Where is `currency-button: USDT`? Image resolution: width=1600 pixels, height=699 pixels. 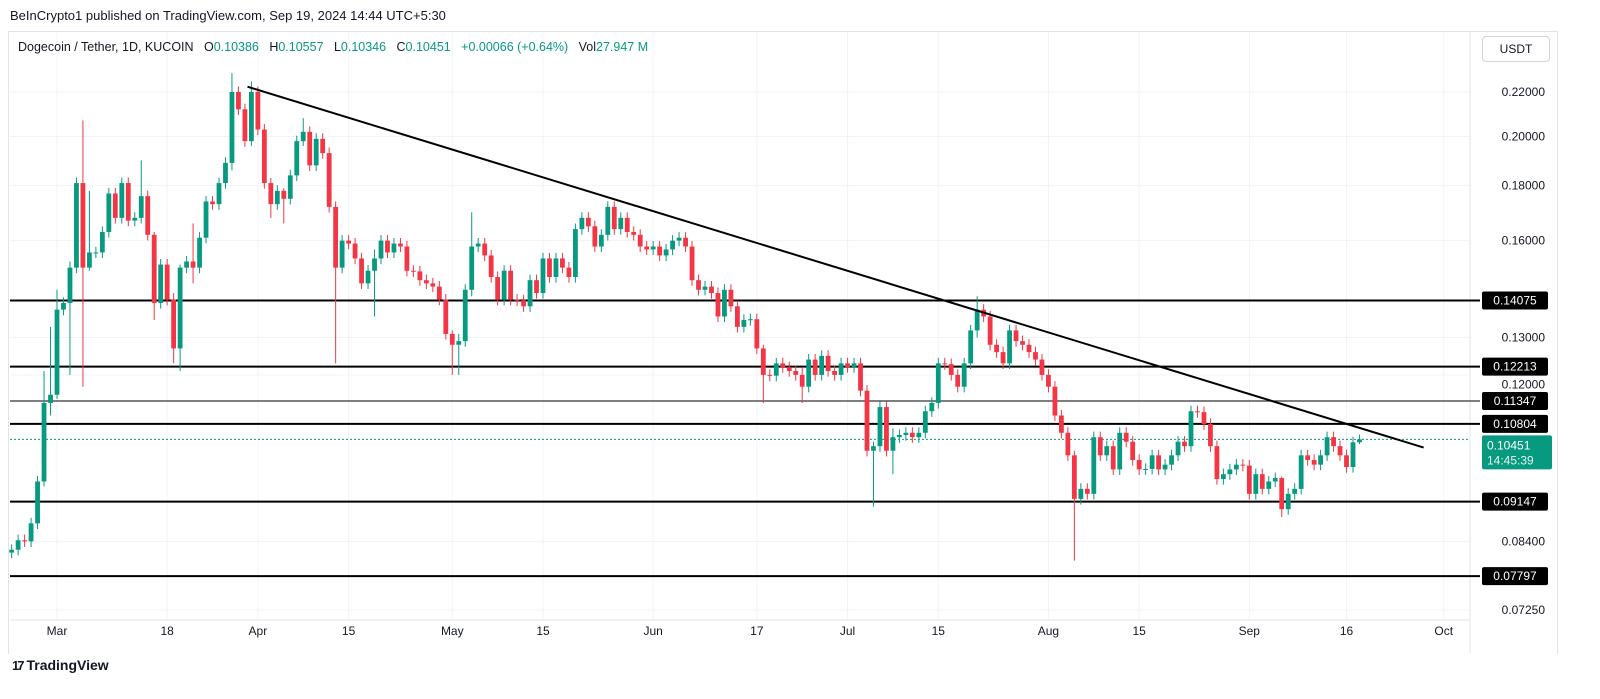 currency-button: USDT is located at coordinates (1516, 49).